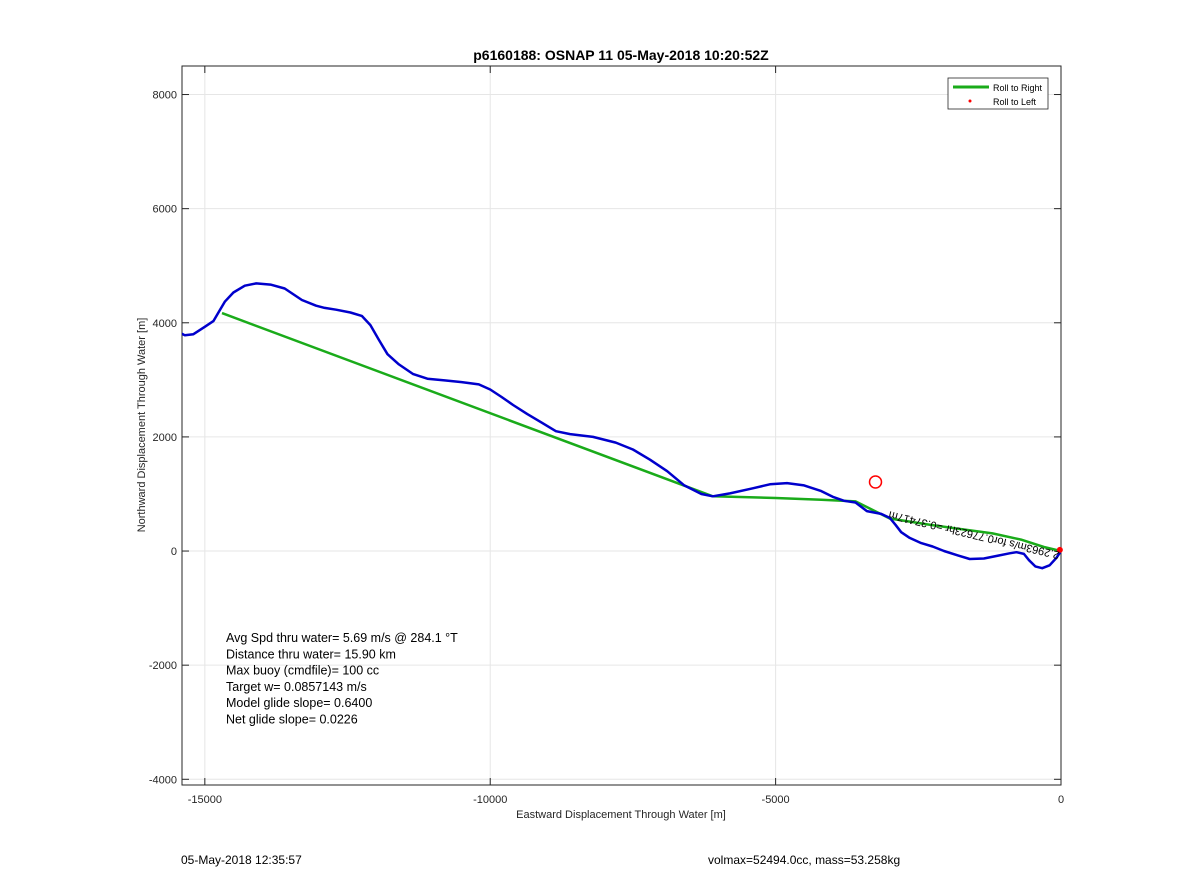 This screenshot has width=1200, height=885. Describe the element at coordinates (165, 438) in the screenshot. I see `y-tick-label: 2000` at that location.